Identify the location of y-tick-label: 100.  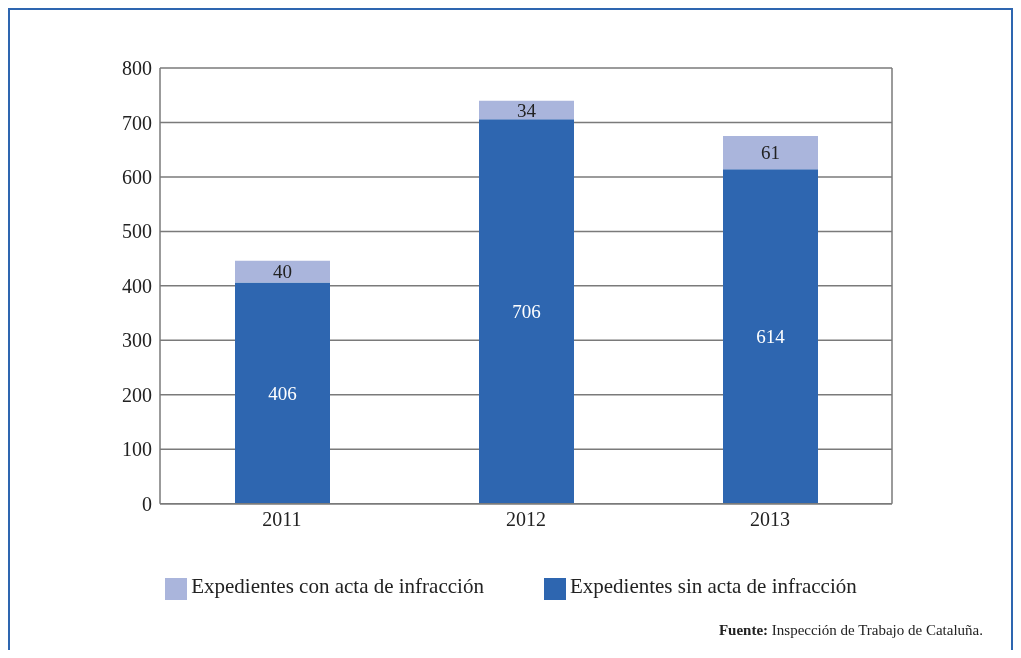
(137, 449).